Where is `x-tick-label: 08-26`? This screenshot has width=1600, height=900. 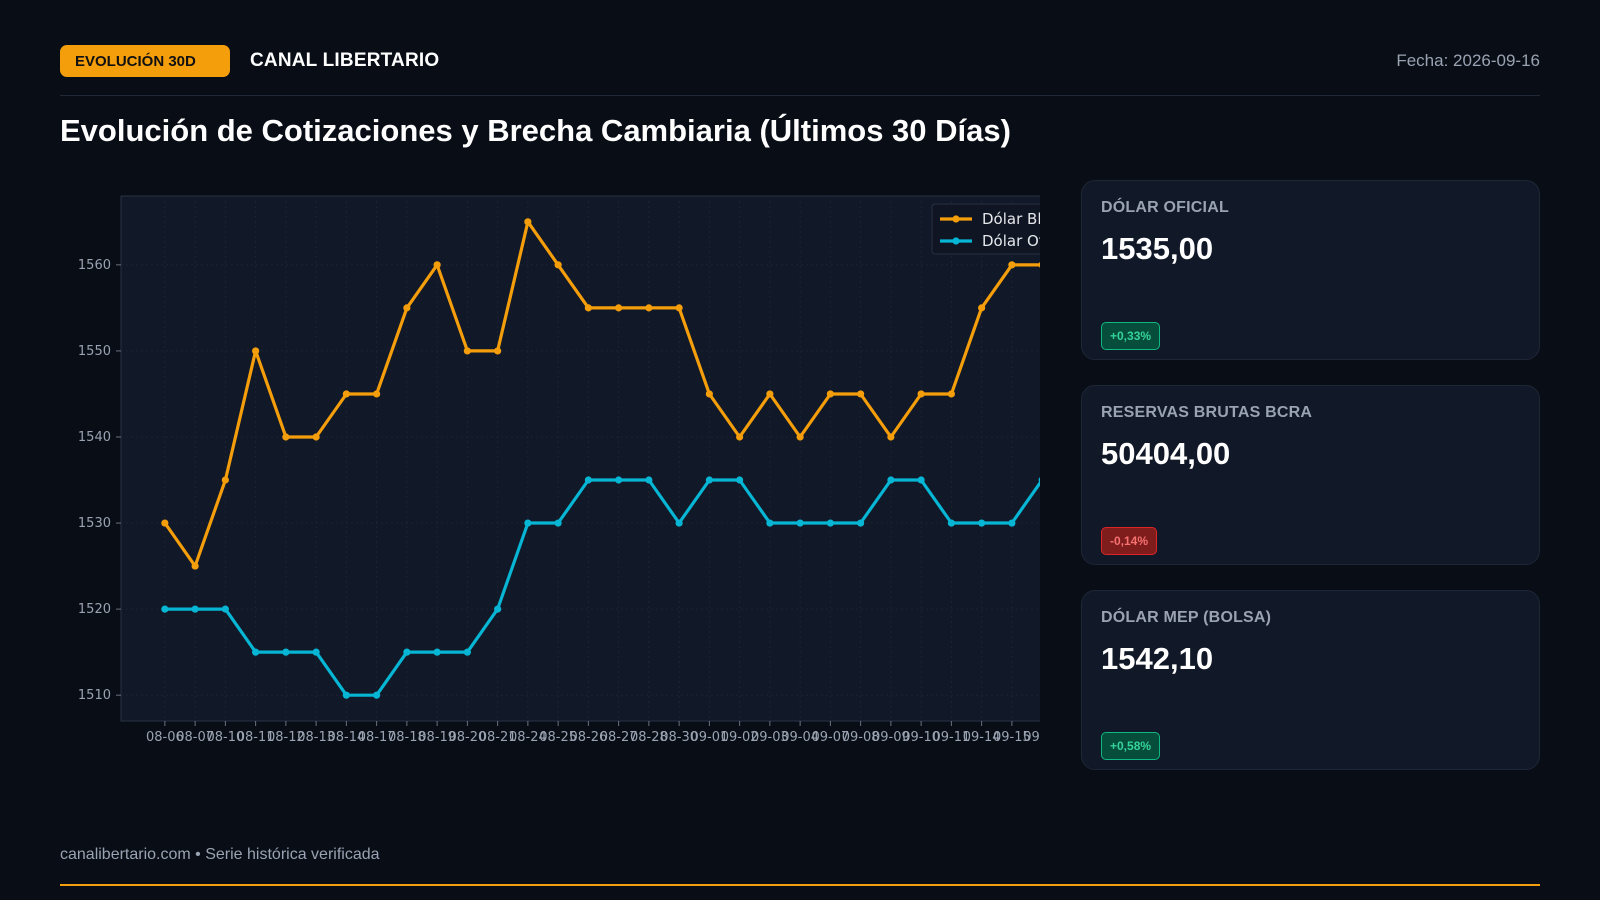 x-tick-label: 08-26 is located at coordinates (588, 737).